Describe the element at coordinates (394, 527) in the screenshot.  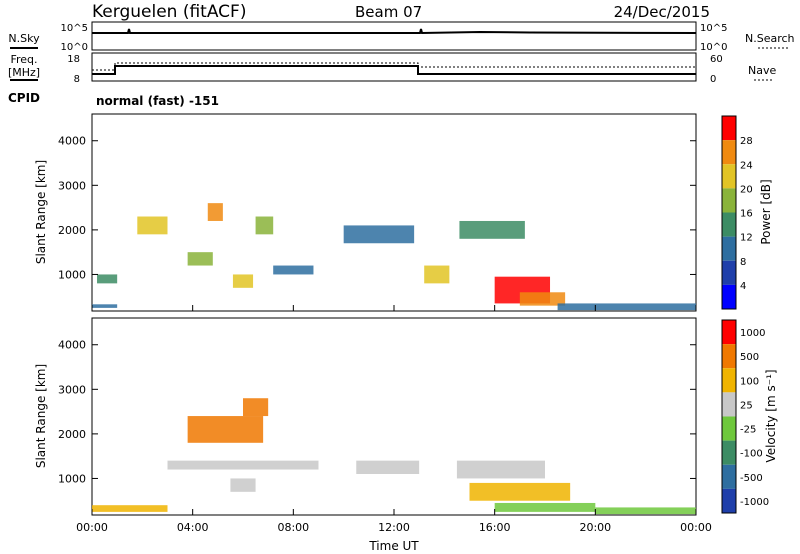
I see `xtick-label-3: 12:00` at that location.